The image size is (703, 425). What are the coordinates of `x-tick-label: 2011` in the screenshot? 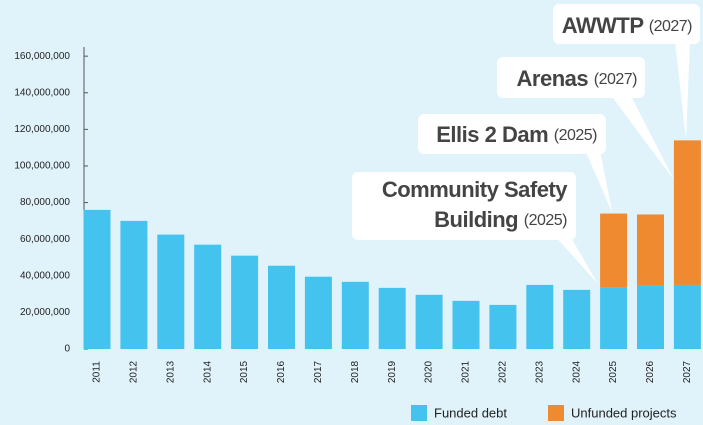 It's located at (97, 372).